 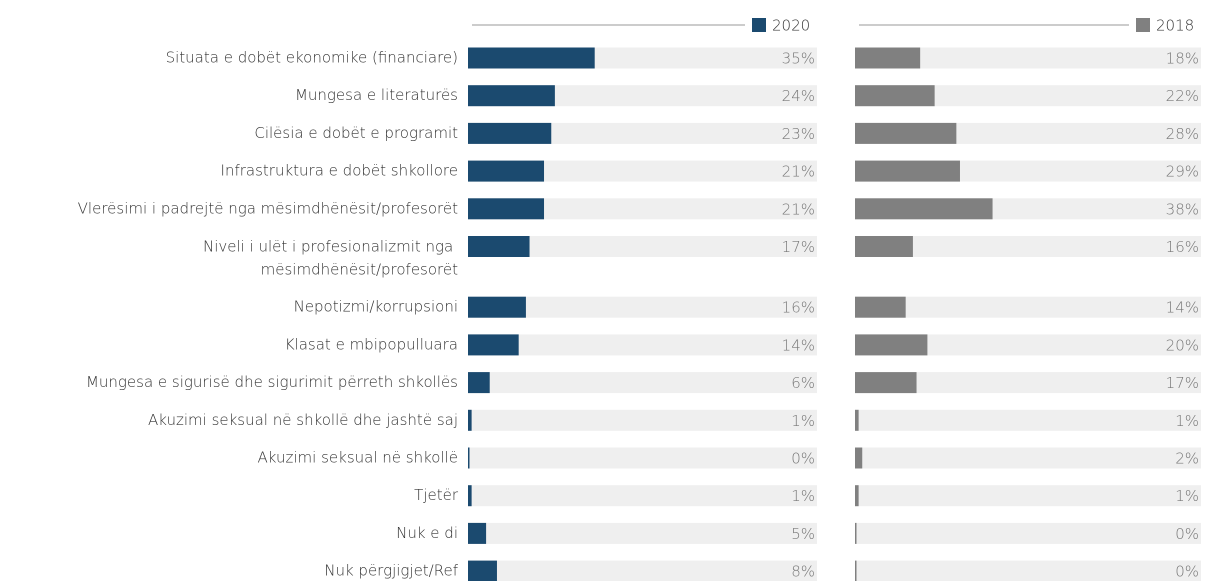 What do you see at coordinates (798, 59) in the screenshot?
I see `value-label: 35%` at bounding box center [798, 59].